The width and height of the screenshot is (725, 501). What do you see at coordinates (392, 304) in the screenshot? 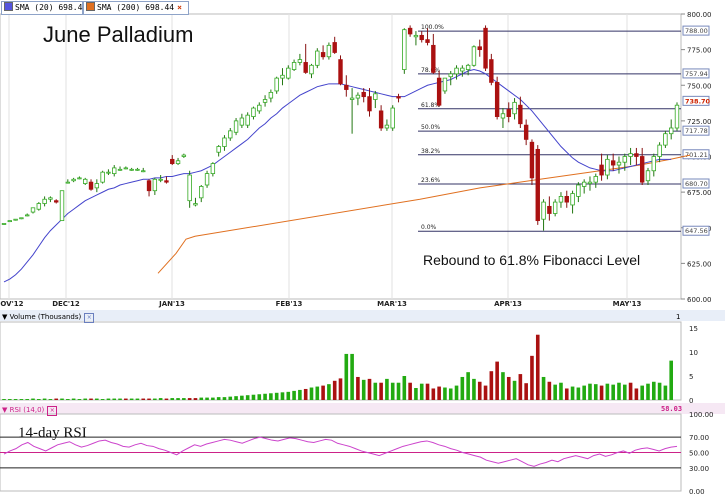
I see `x-tick-label: MAR'13` at bounding box center [392, 304].